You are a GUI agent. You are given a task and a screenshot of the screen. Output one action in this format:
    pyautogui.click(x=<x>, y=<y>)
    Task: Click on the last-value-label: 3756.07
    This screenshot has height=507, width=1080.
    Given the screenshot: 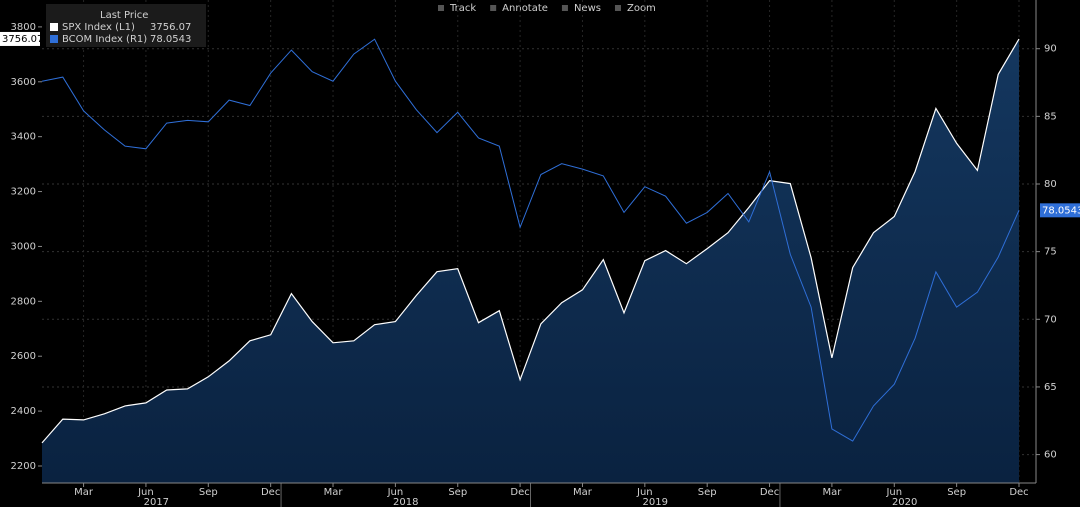 What is the action you would take?
    pyautogui.click(x=22, y=39)
    